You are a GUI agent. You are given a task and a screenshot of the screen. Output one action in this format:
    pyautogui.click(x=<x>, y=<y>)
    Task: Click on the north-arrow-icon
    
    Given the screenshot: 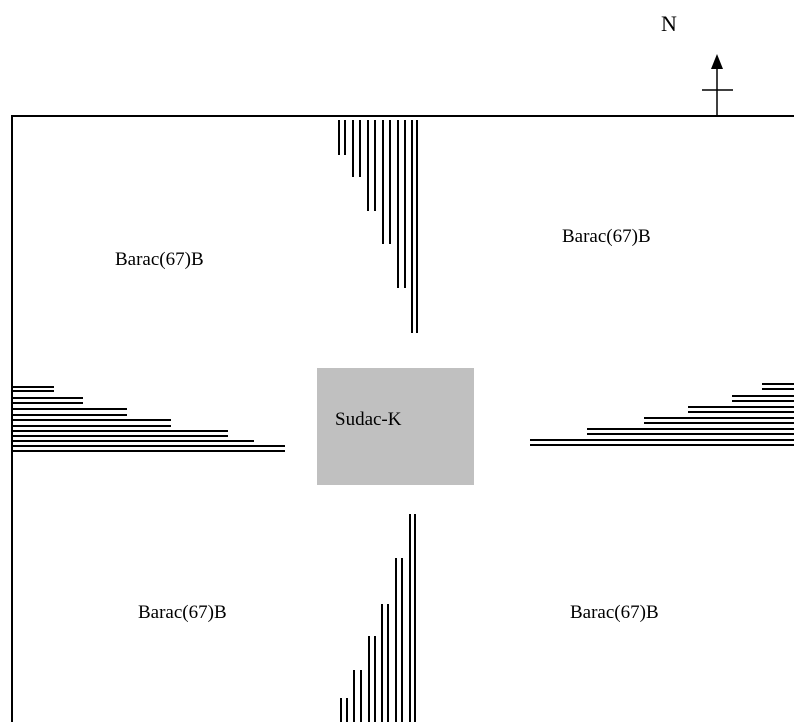 What is the action you would take?
    pyautogui.click(x=717, y=84)
    